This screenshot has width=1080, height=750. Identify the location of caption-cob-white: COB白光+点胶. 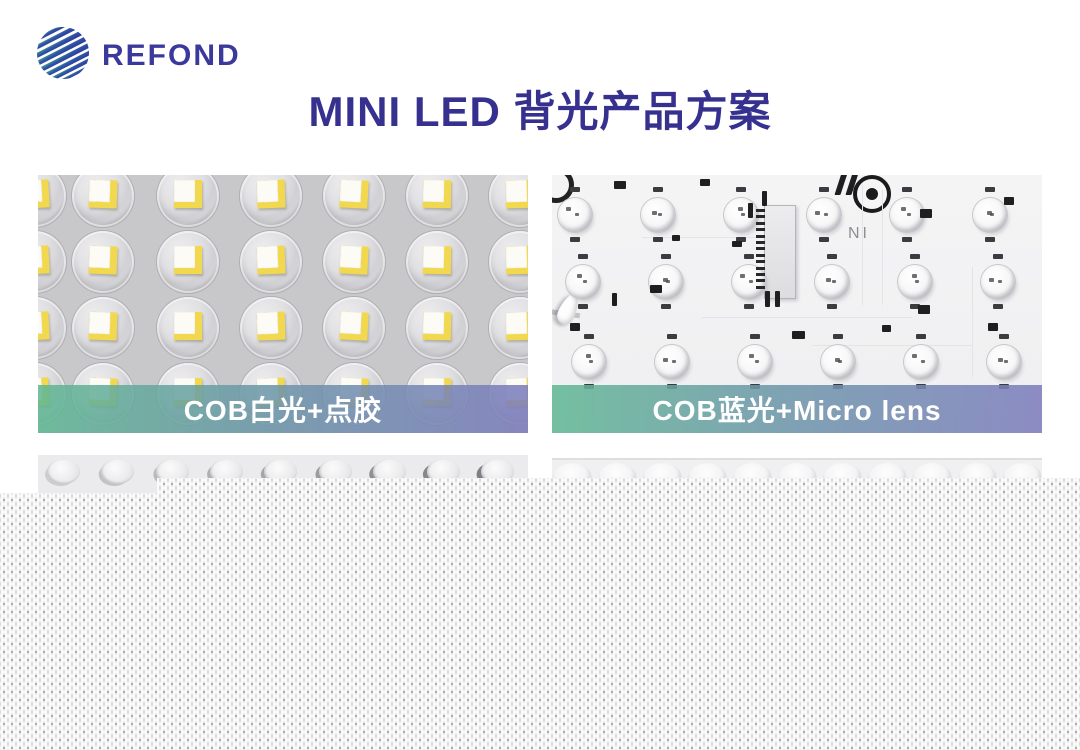
(283, 409).